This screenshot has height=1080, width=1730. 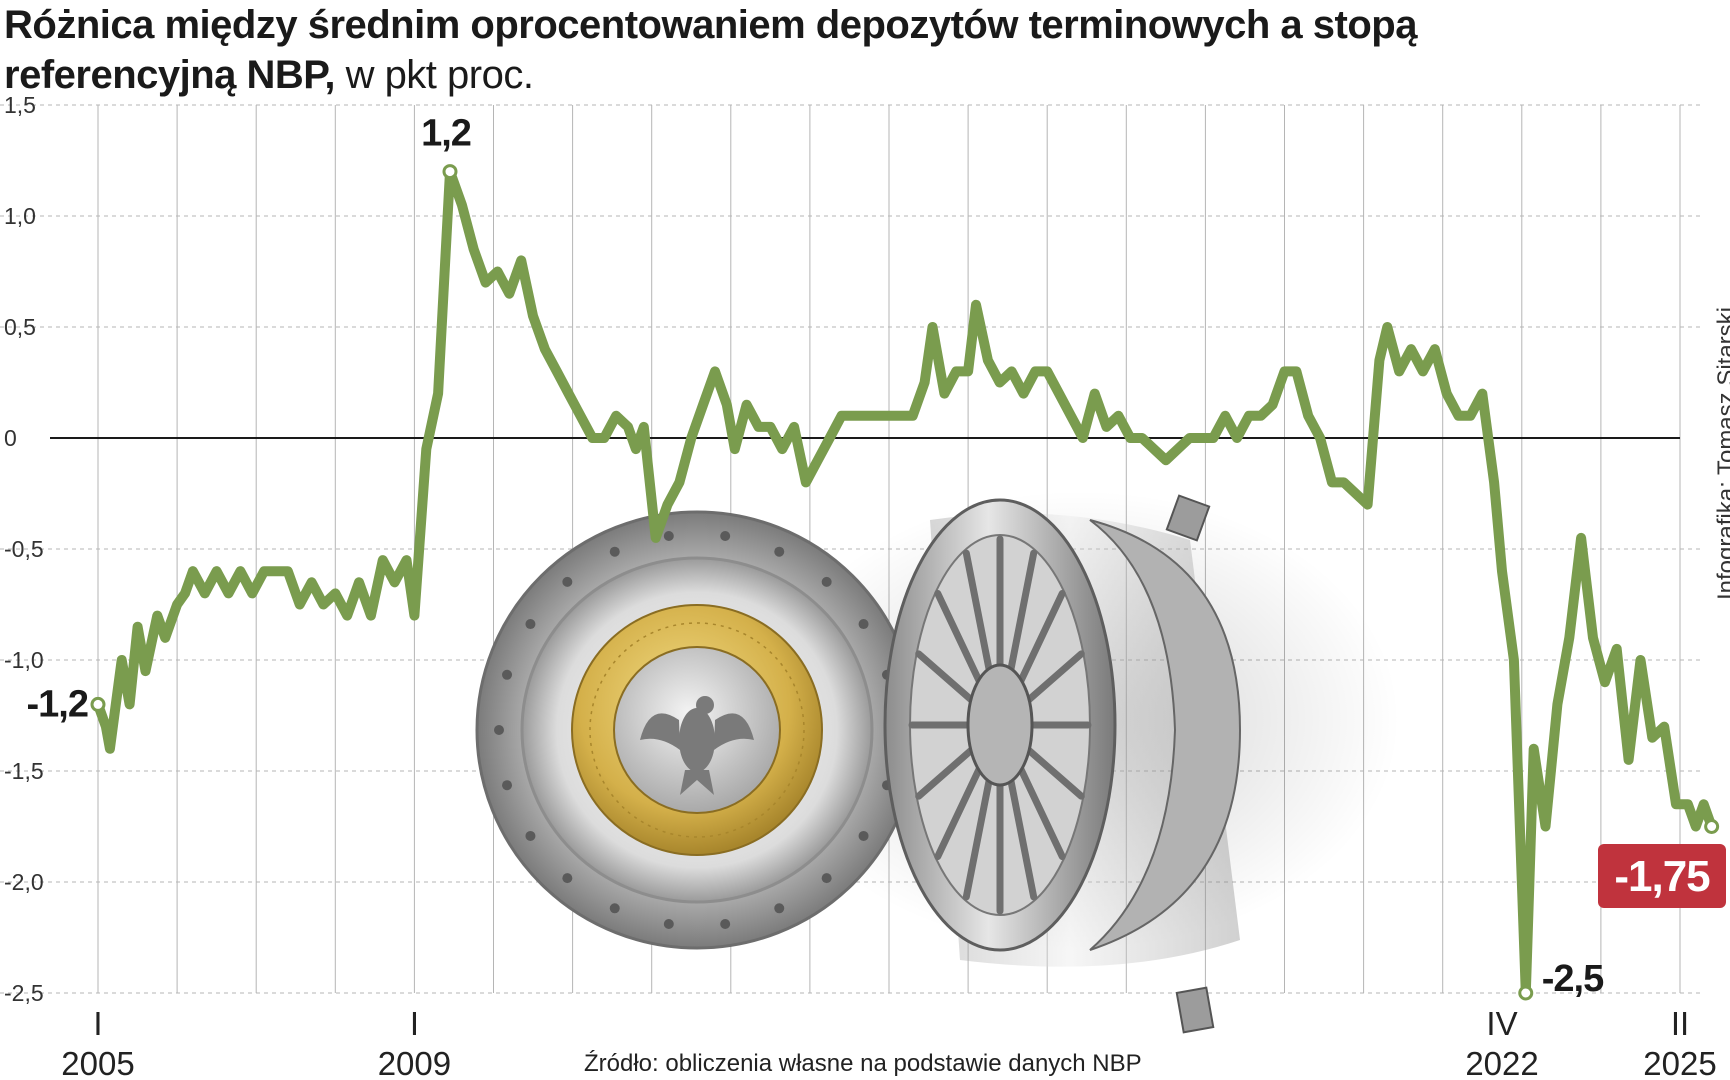 What do you see at coordinates (1679, 1062) in the screenshot?
I see `x-tick-year-label: 2025` at bounding box center [1679, 1062].